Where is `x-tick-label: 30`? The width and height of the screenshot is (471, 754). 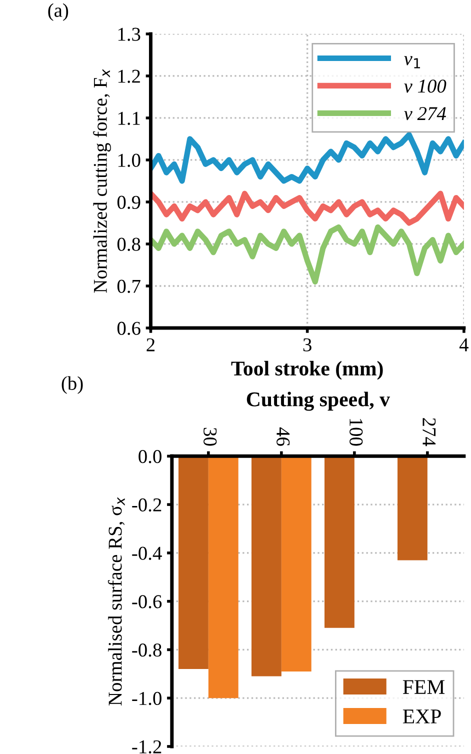 x-tick-label: 30 is located at coordinates (210, 437).